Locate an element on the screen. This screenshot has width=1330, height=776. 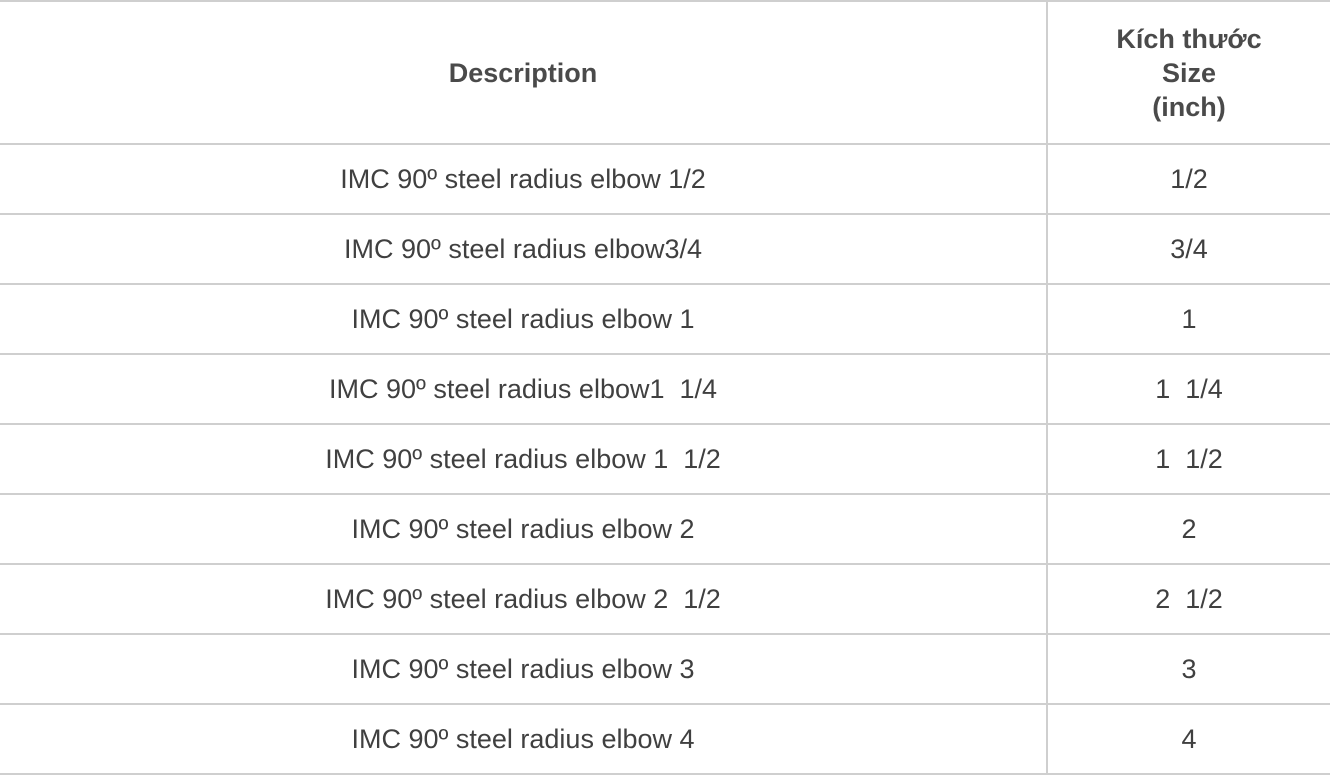
table-row: IMC 90º steel radius elbow1 1/4 1 1/4 is located at coordinates (665, 389).